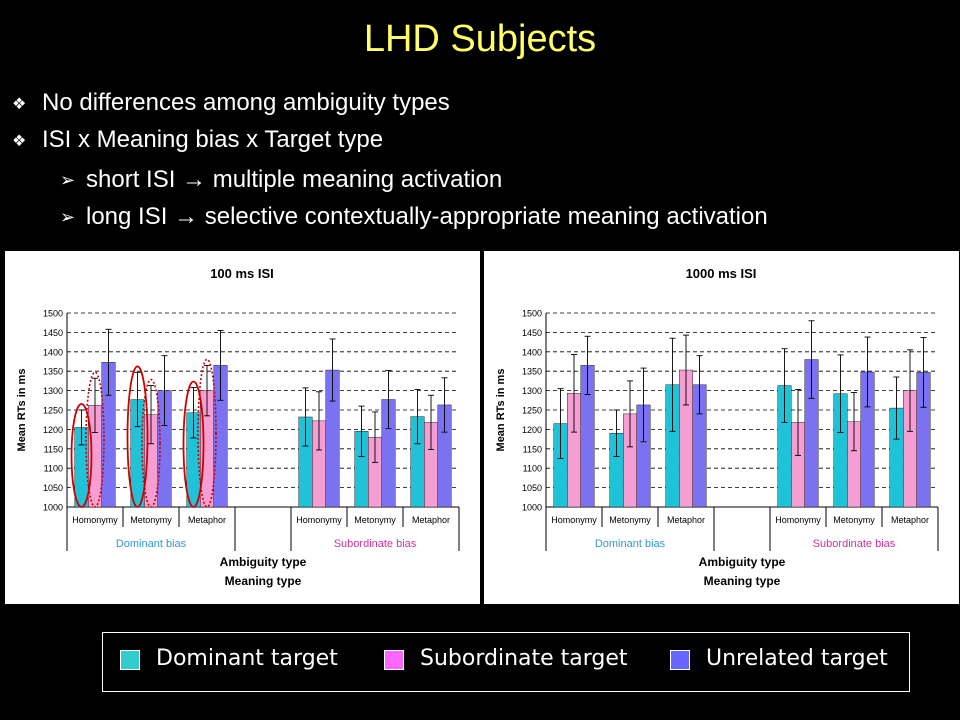  Describe the element at coordinates (242, 273) in the screenshot. I see `chart-title: 100 ms ISI` at that location.